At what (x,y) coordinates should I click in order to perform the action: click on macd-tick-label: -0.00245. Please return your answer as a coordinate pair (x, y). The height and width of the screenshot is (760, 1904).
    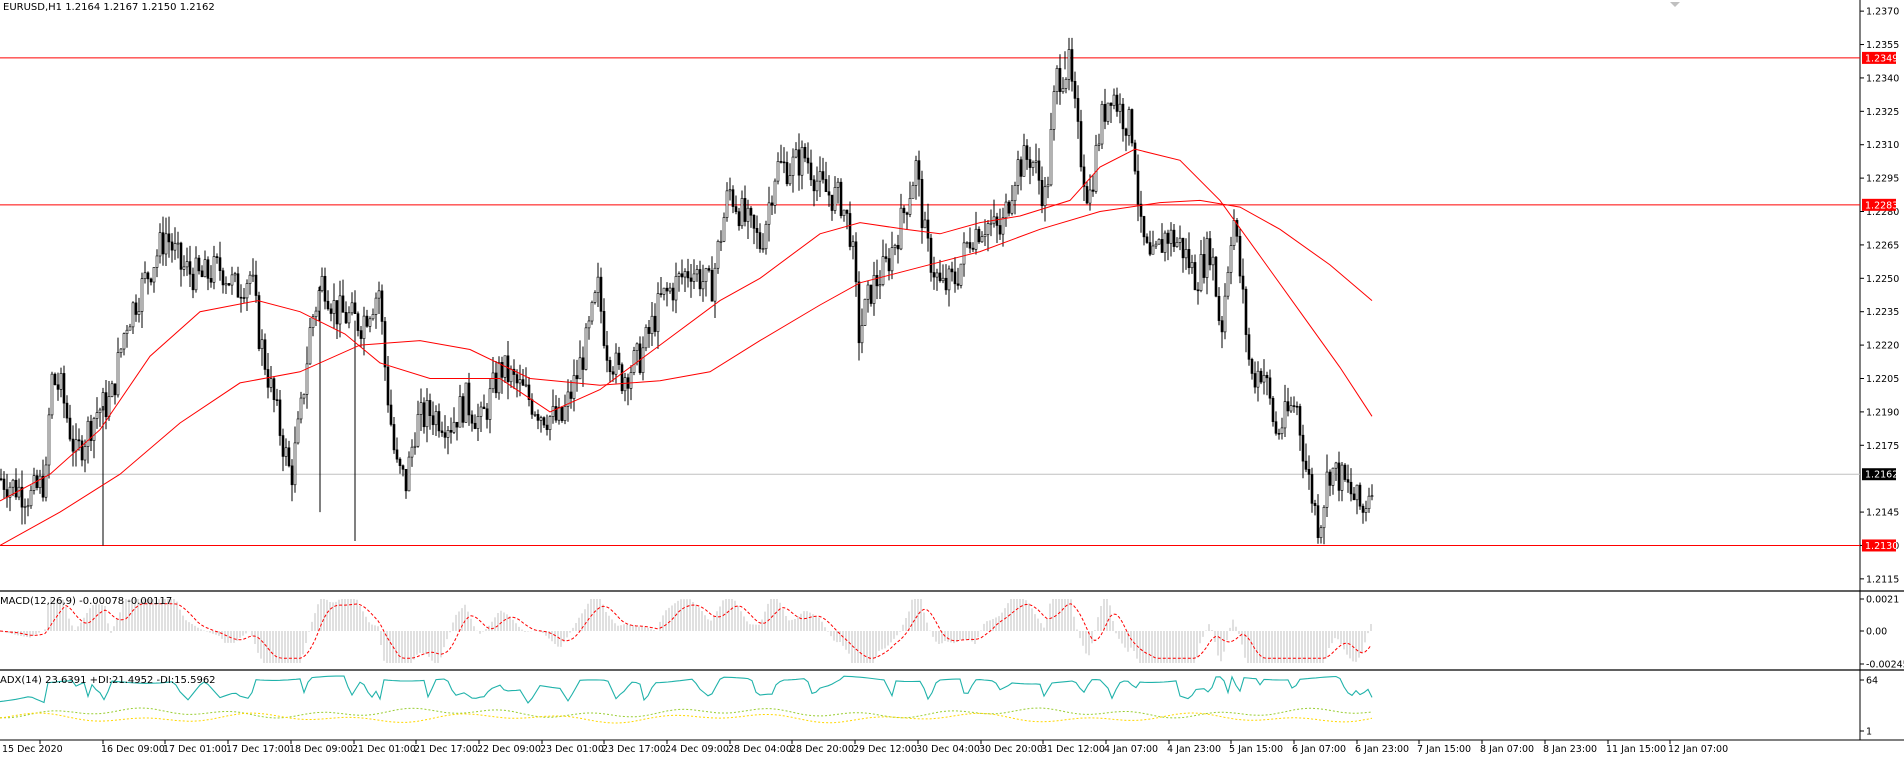
    Looking at the image, I should click on (1885, 665).